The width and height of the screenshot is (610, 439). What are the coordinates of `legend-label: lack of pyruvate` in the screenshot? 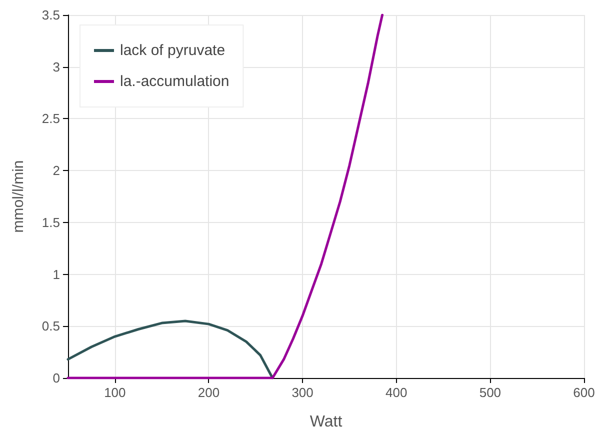 It's located at (173, 50).